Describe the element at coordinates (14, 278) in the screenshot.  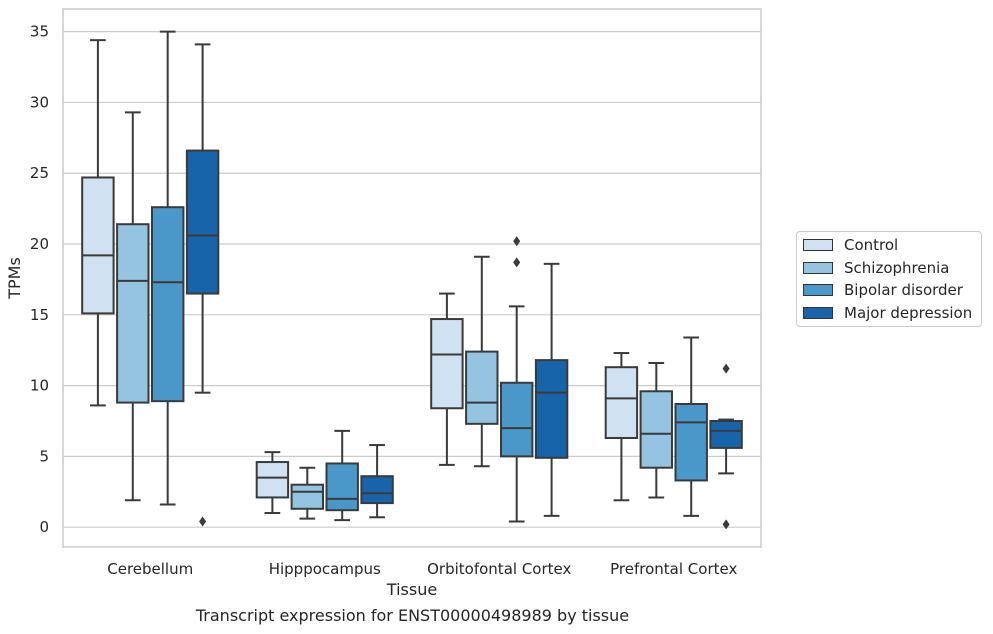
I see `y-axis-label: TPMs` at that location.